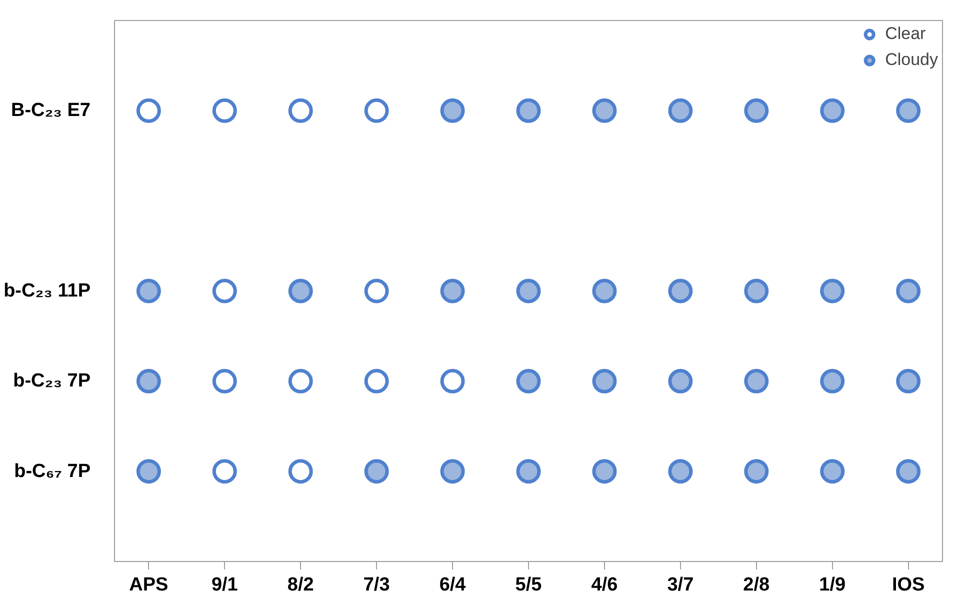 The image size is (962, 598). What do you see at coordinates (905, 34) in the screenshot?
I see `legend-label: Clear` at bounding box center [905, 34].